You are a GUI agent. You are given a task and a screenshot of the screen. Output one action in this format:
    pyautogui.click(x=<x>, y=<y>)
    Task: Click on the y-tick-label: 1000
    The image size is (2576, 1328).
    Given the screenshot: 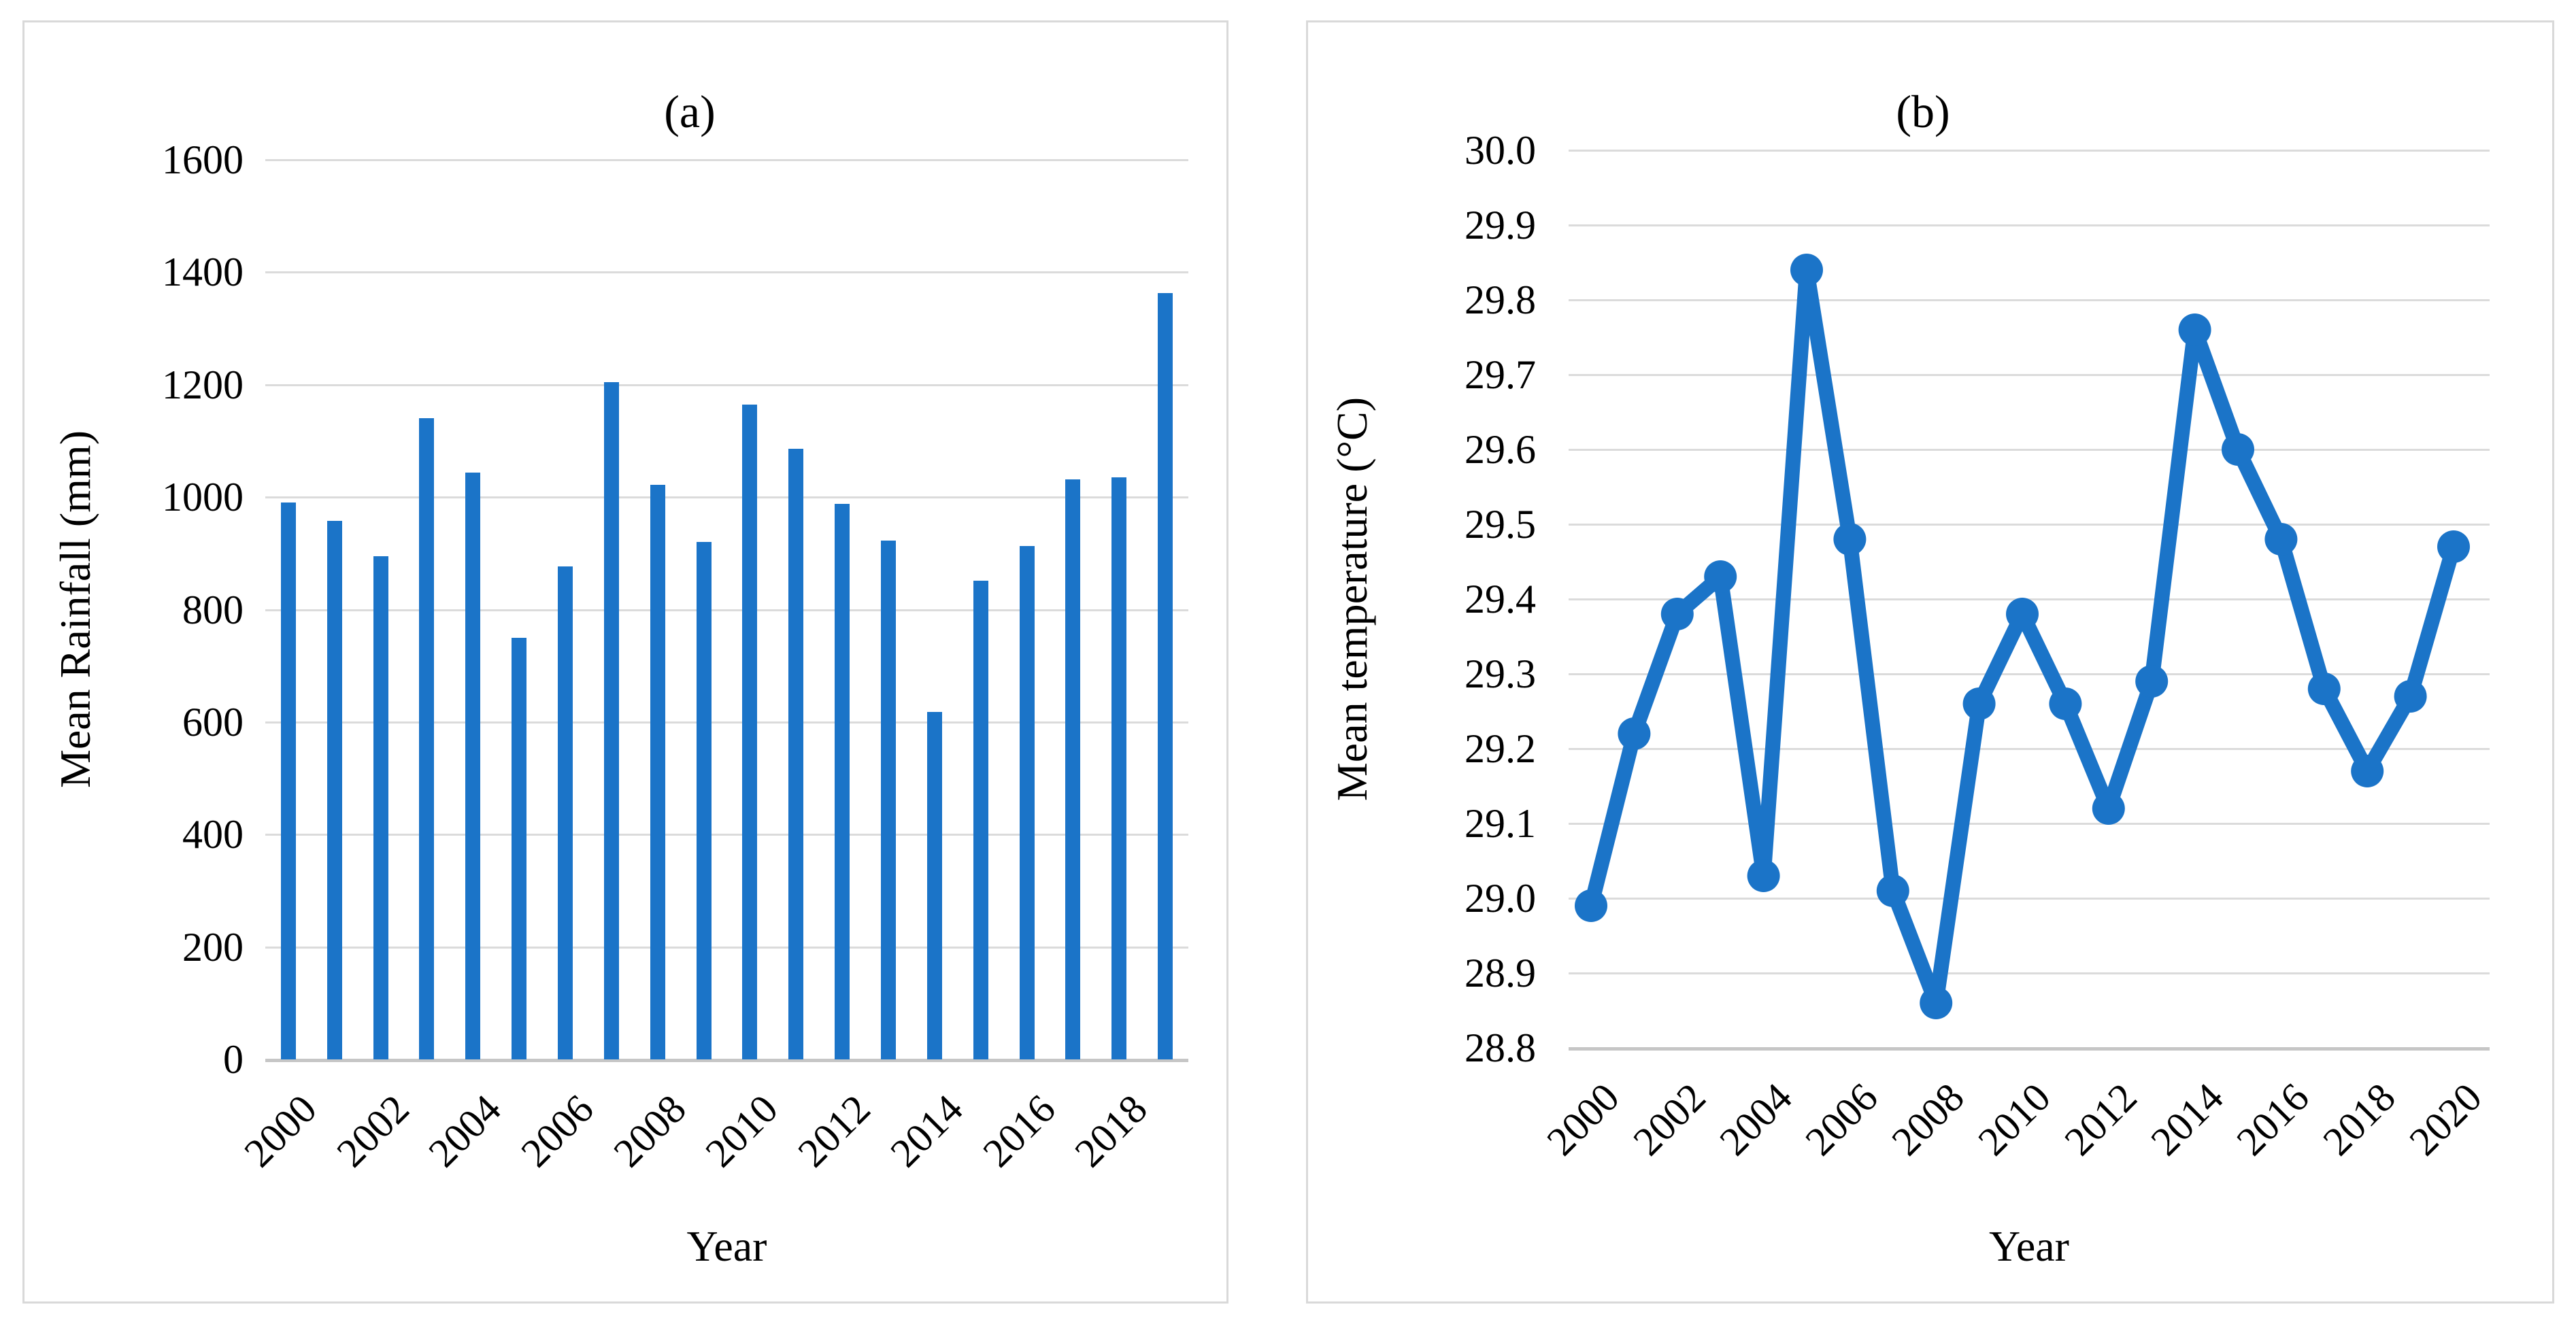 What is the action you would take?
    pyautogui.click(x=203, y=497)
    